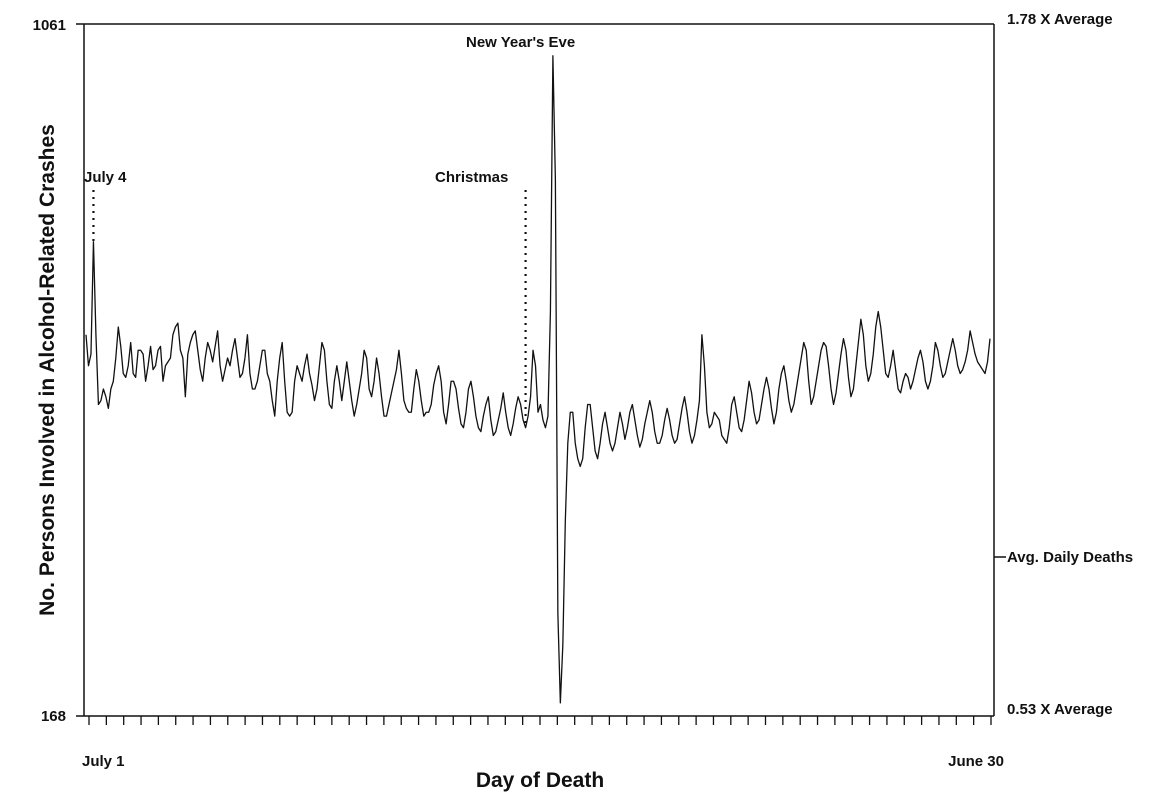  What do you see at coordinates (105, 177) in the screenshot?
I see `annotation-july4: July 4` at bounding box center [105, 177].